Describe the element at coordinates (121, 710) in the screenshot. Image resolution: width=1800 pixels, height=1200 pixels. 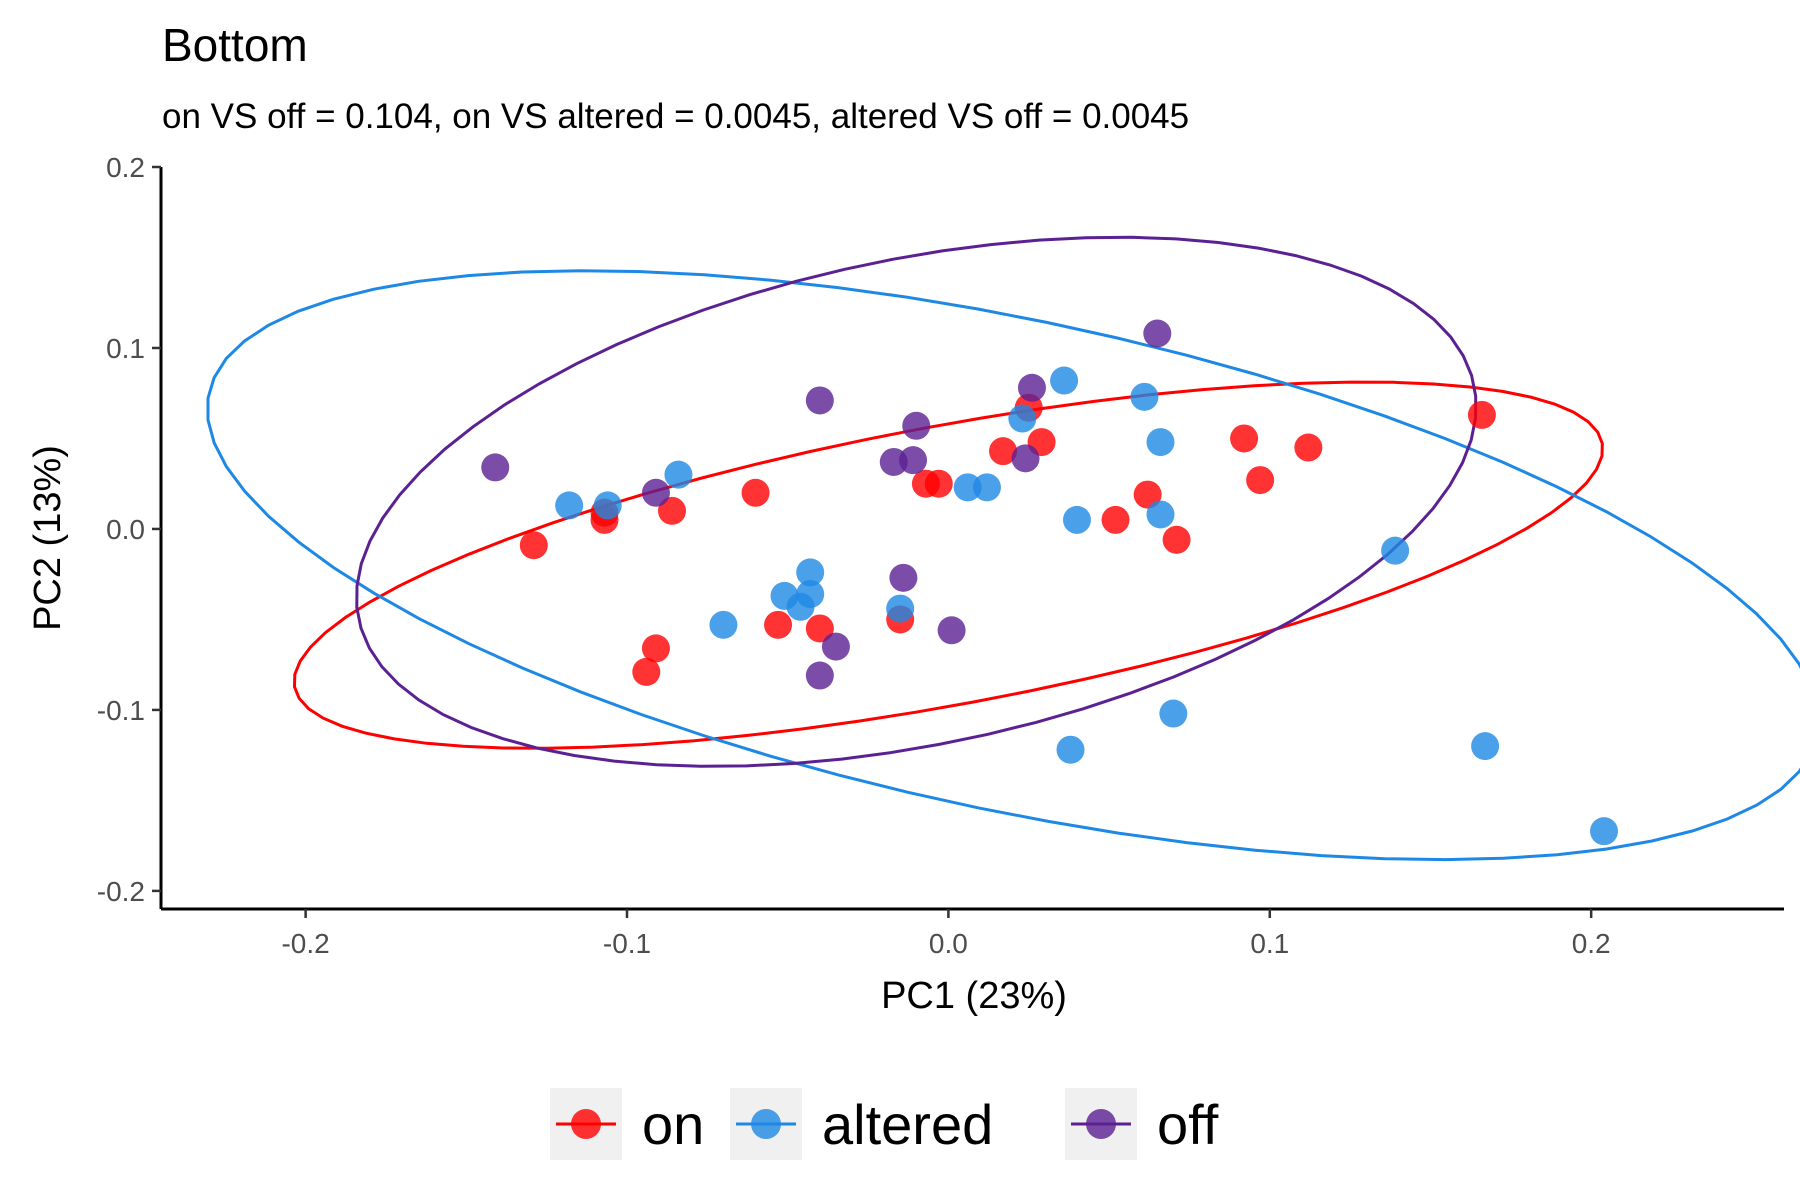
I see `y-tick-label: -0.1` at that location.